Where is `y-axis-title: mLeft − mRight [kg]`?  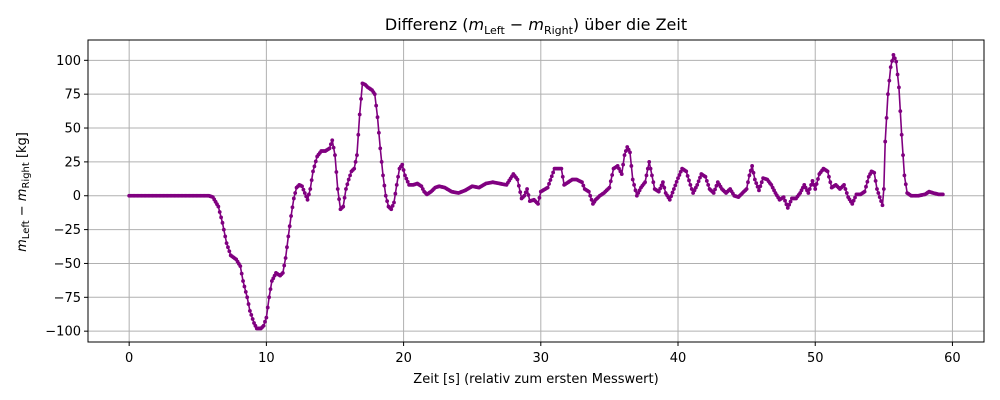
y-axis-title: mLeft − mRight [kg] is located at coordinates (23, 192).